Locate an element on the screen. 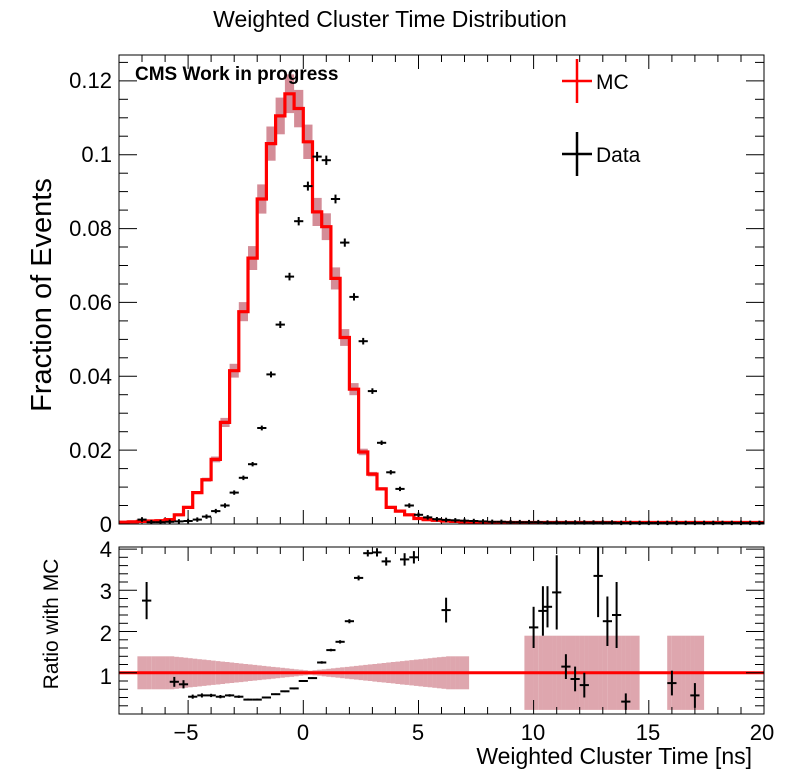  top-y-tick-labels: 0 0.02 0.04 0.06 0.08 0.1 0.12 is located at coordinates (90, 302).